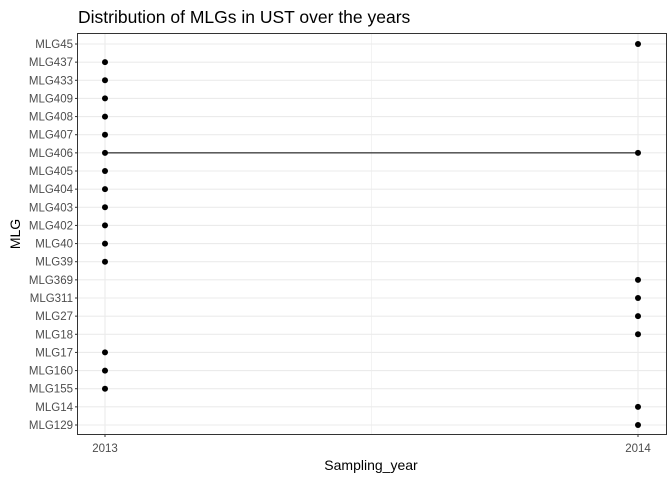  Describe the element at coordinates (51, 136) in the screenshot. I see `y-tick-label: MLG407` at that location.